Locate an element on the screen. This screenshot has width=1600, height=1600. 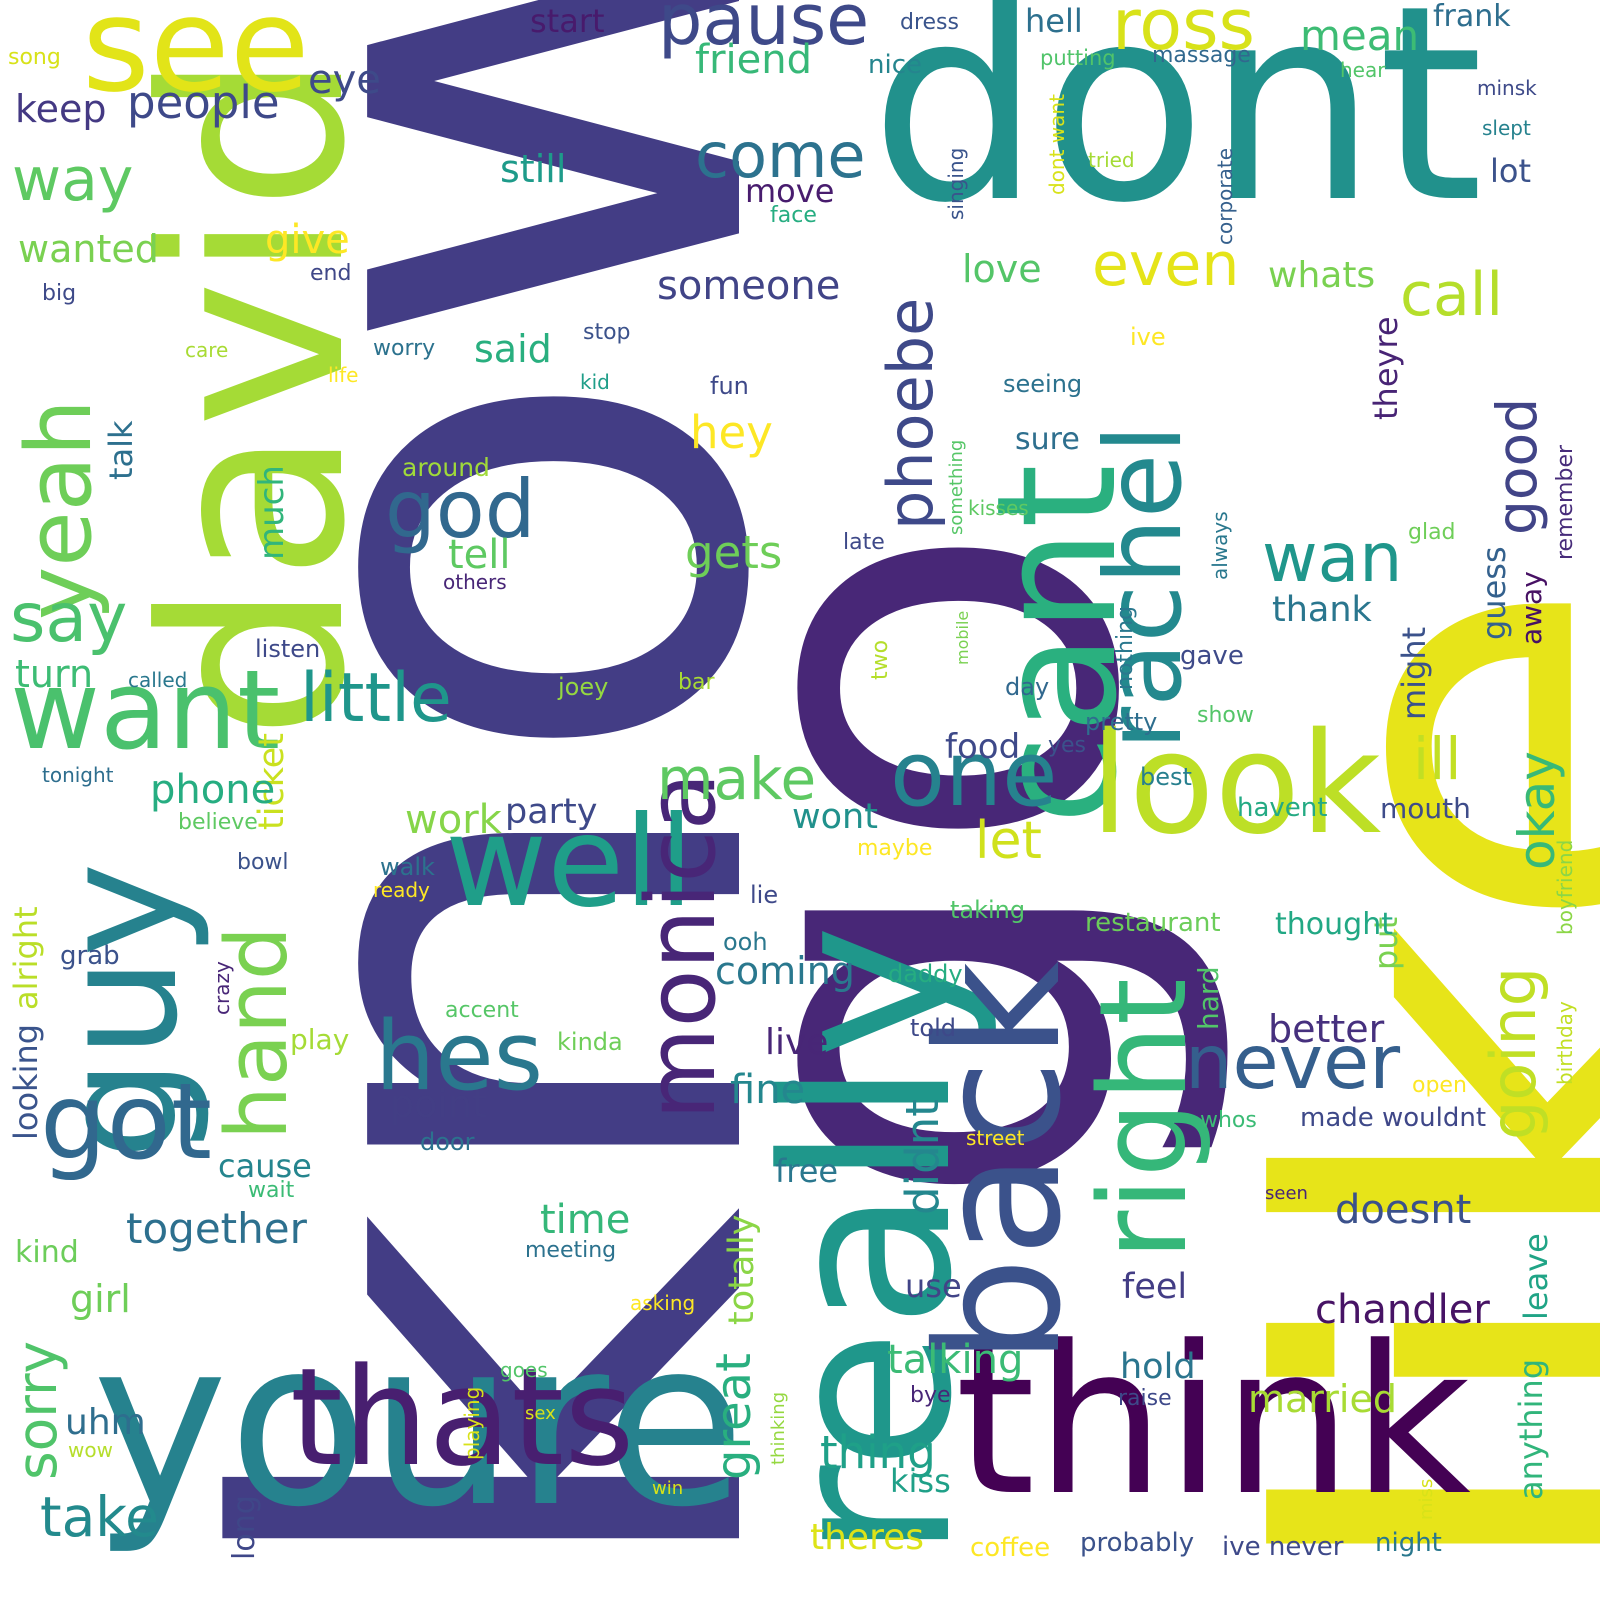
word-birthday: birthday is located at coordinates (1565, 1043).